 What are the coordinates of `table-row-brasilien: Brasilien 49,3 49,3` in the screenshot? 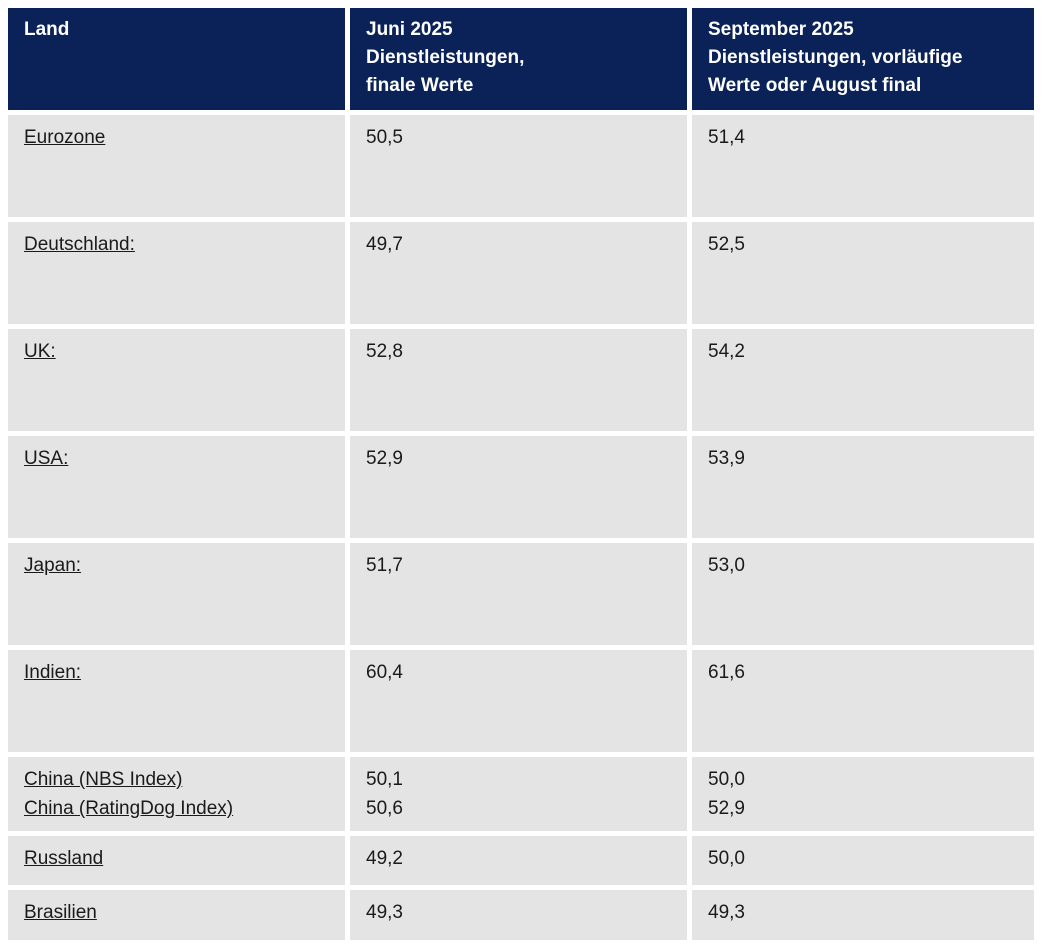 It's located at (521, 915).